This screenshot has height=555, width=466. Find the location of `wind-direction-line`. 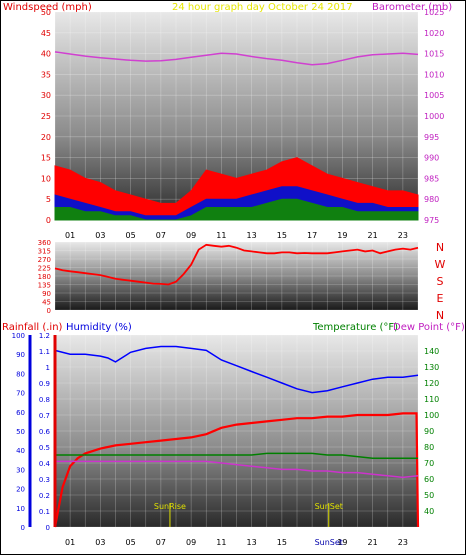

wind-direction-line is located at coordinates (236, 264).